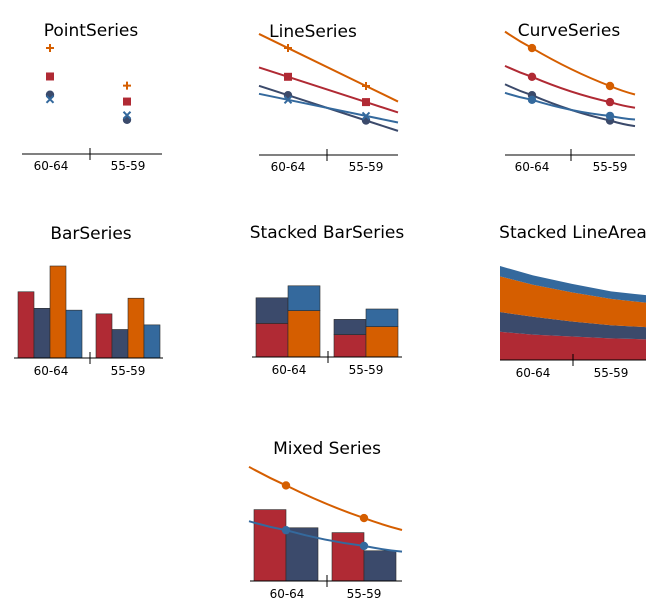  Describe the element at coordinates (569, 31) in the screenshot. I see `curve-series-title: CurveSeries` at that location.